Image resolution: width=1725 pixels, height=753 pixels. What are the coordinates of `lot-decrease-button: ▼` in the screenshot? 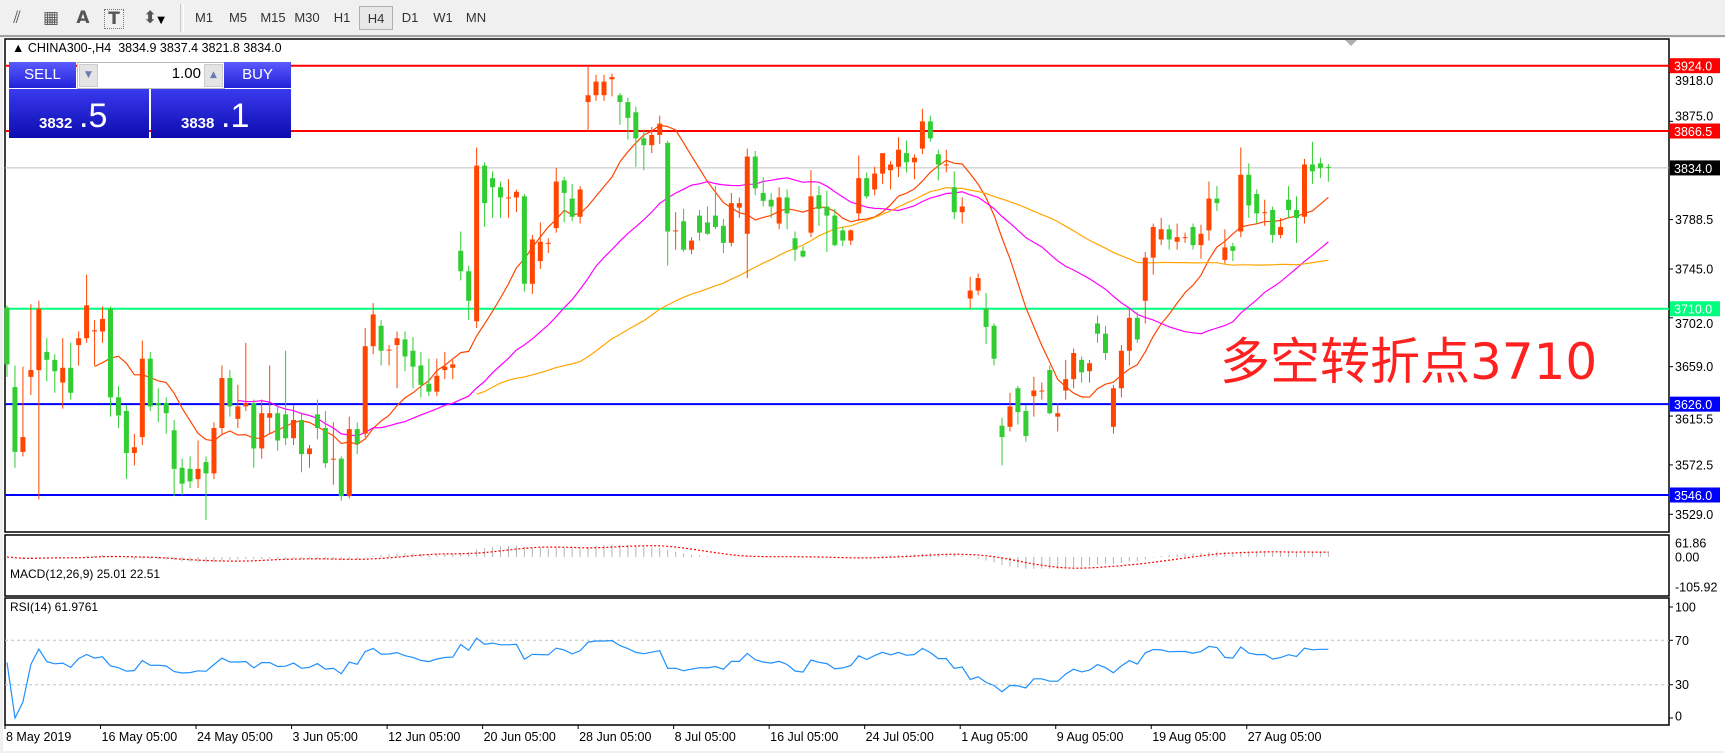 It's located at (88, 75).